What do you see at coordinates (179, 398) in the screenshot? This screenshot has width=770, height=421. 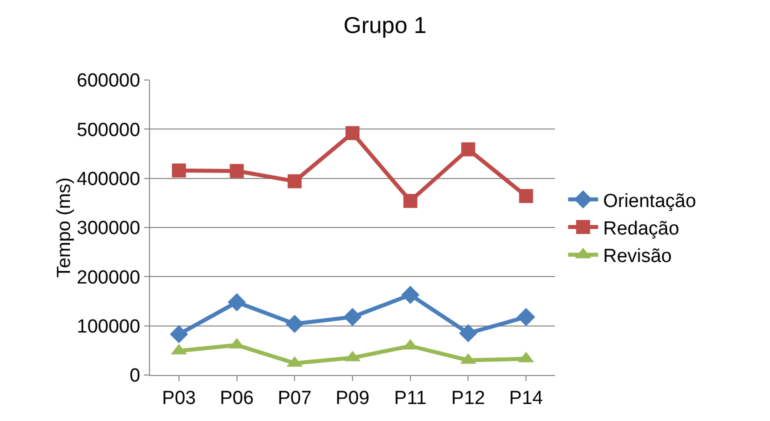 I see `x-tick-label: P03` at bounding box center [179, 398].